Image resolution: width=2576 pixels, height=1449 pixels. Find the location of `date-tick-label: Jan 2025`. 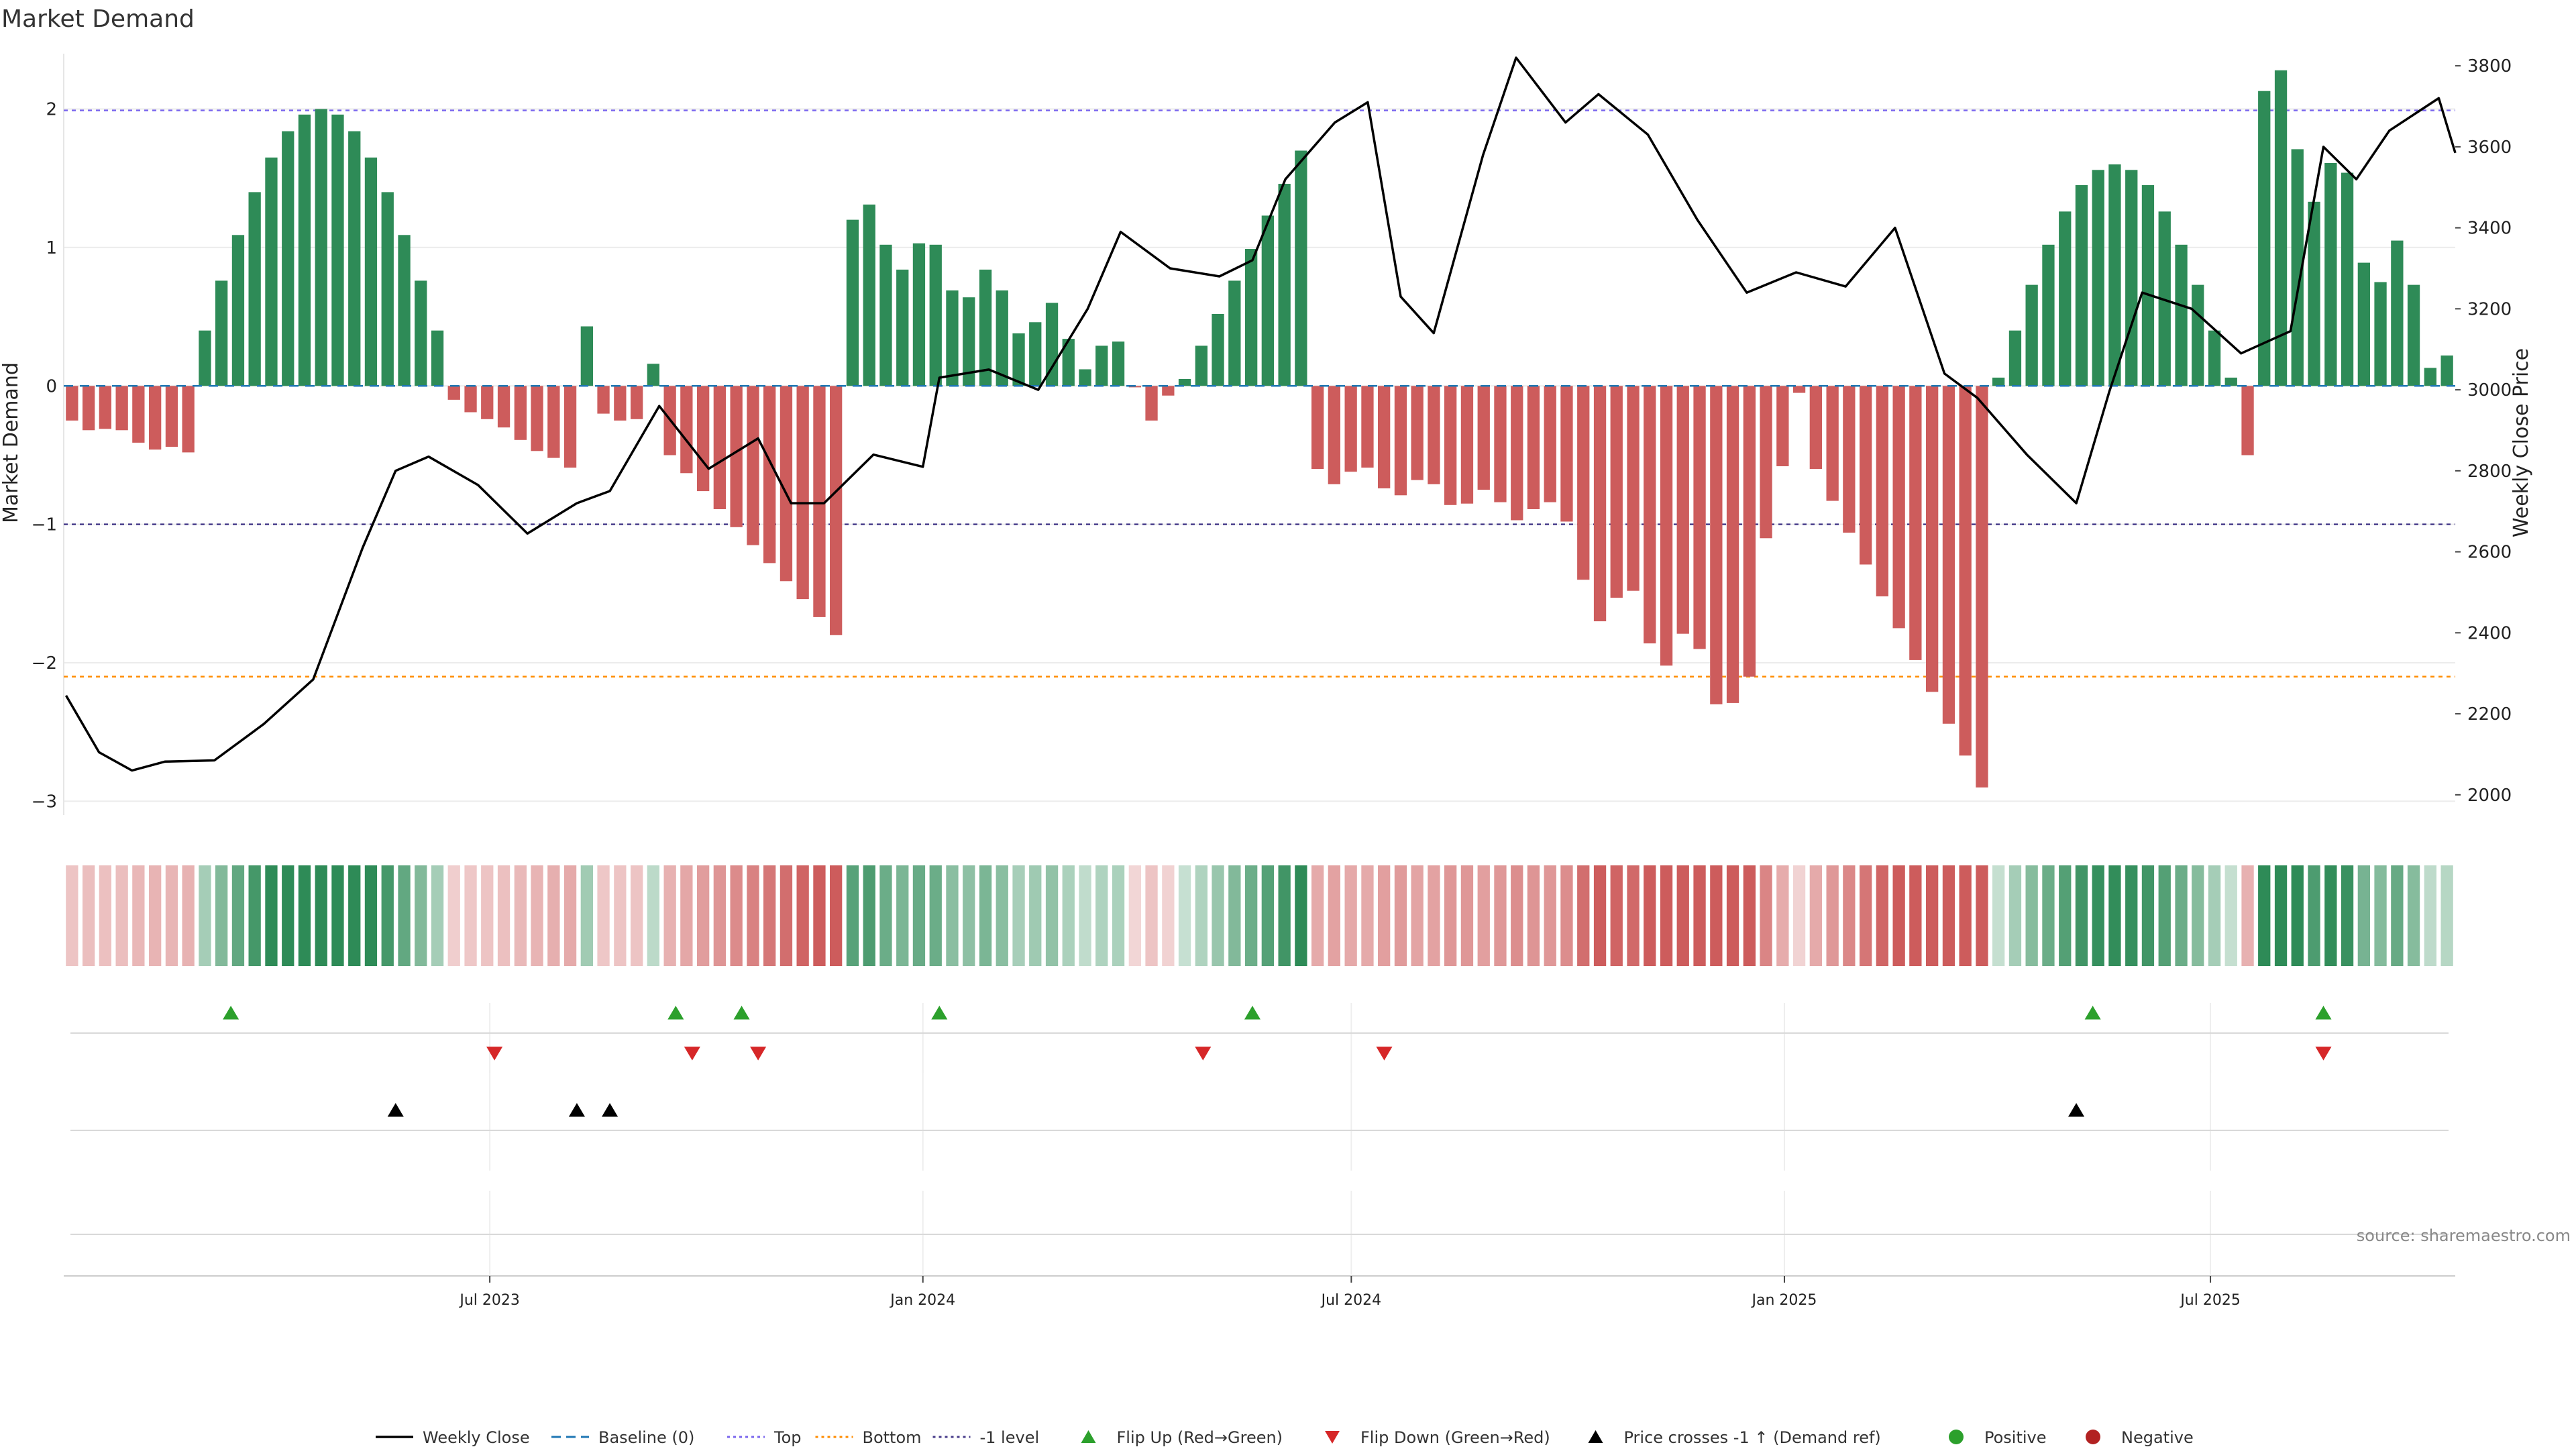

date-tick-label: Jan 2025 is located at coordinates (1784, 1300).